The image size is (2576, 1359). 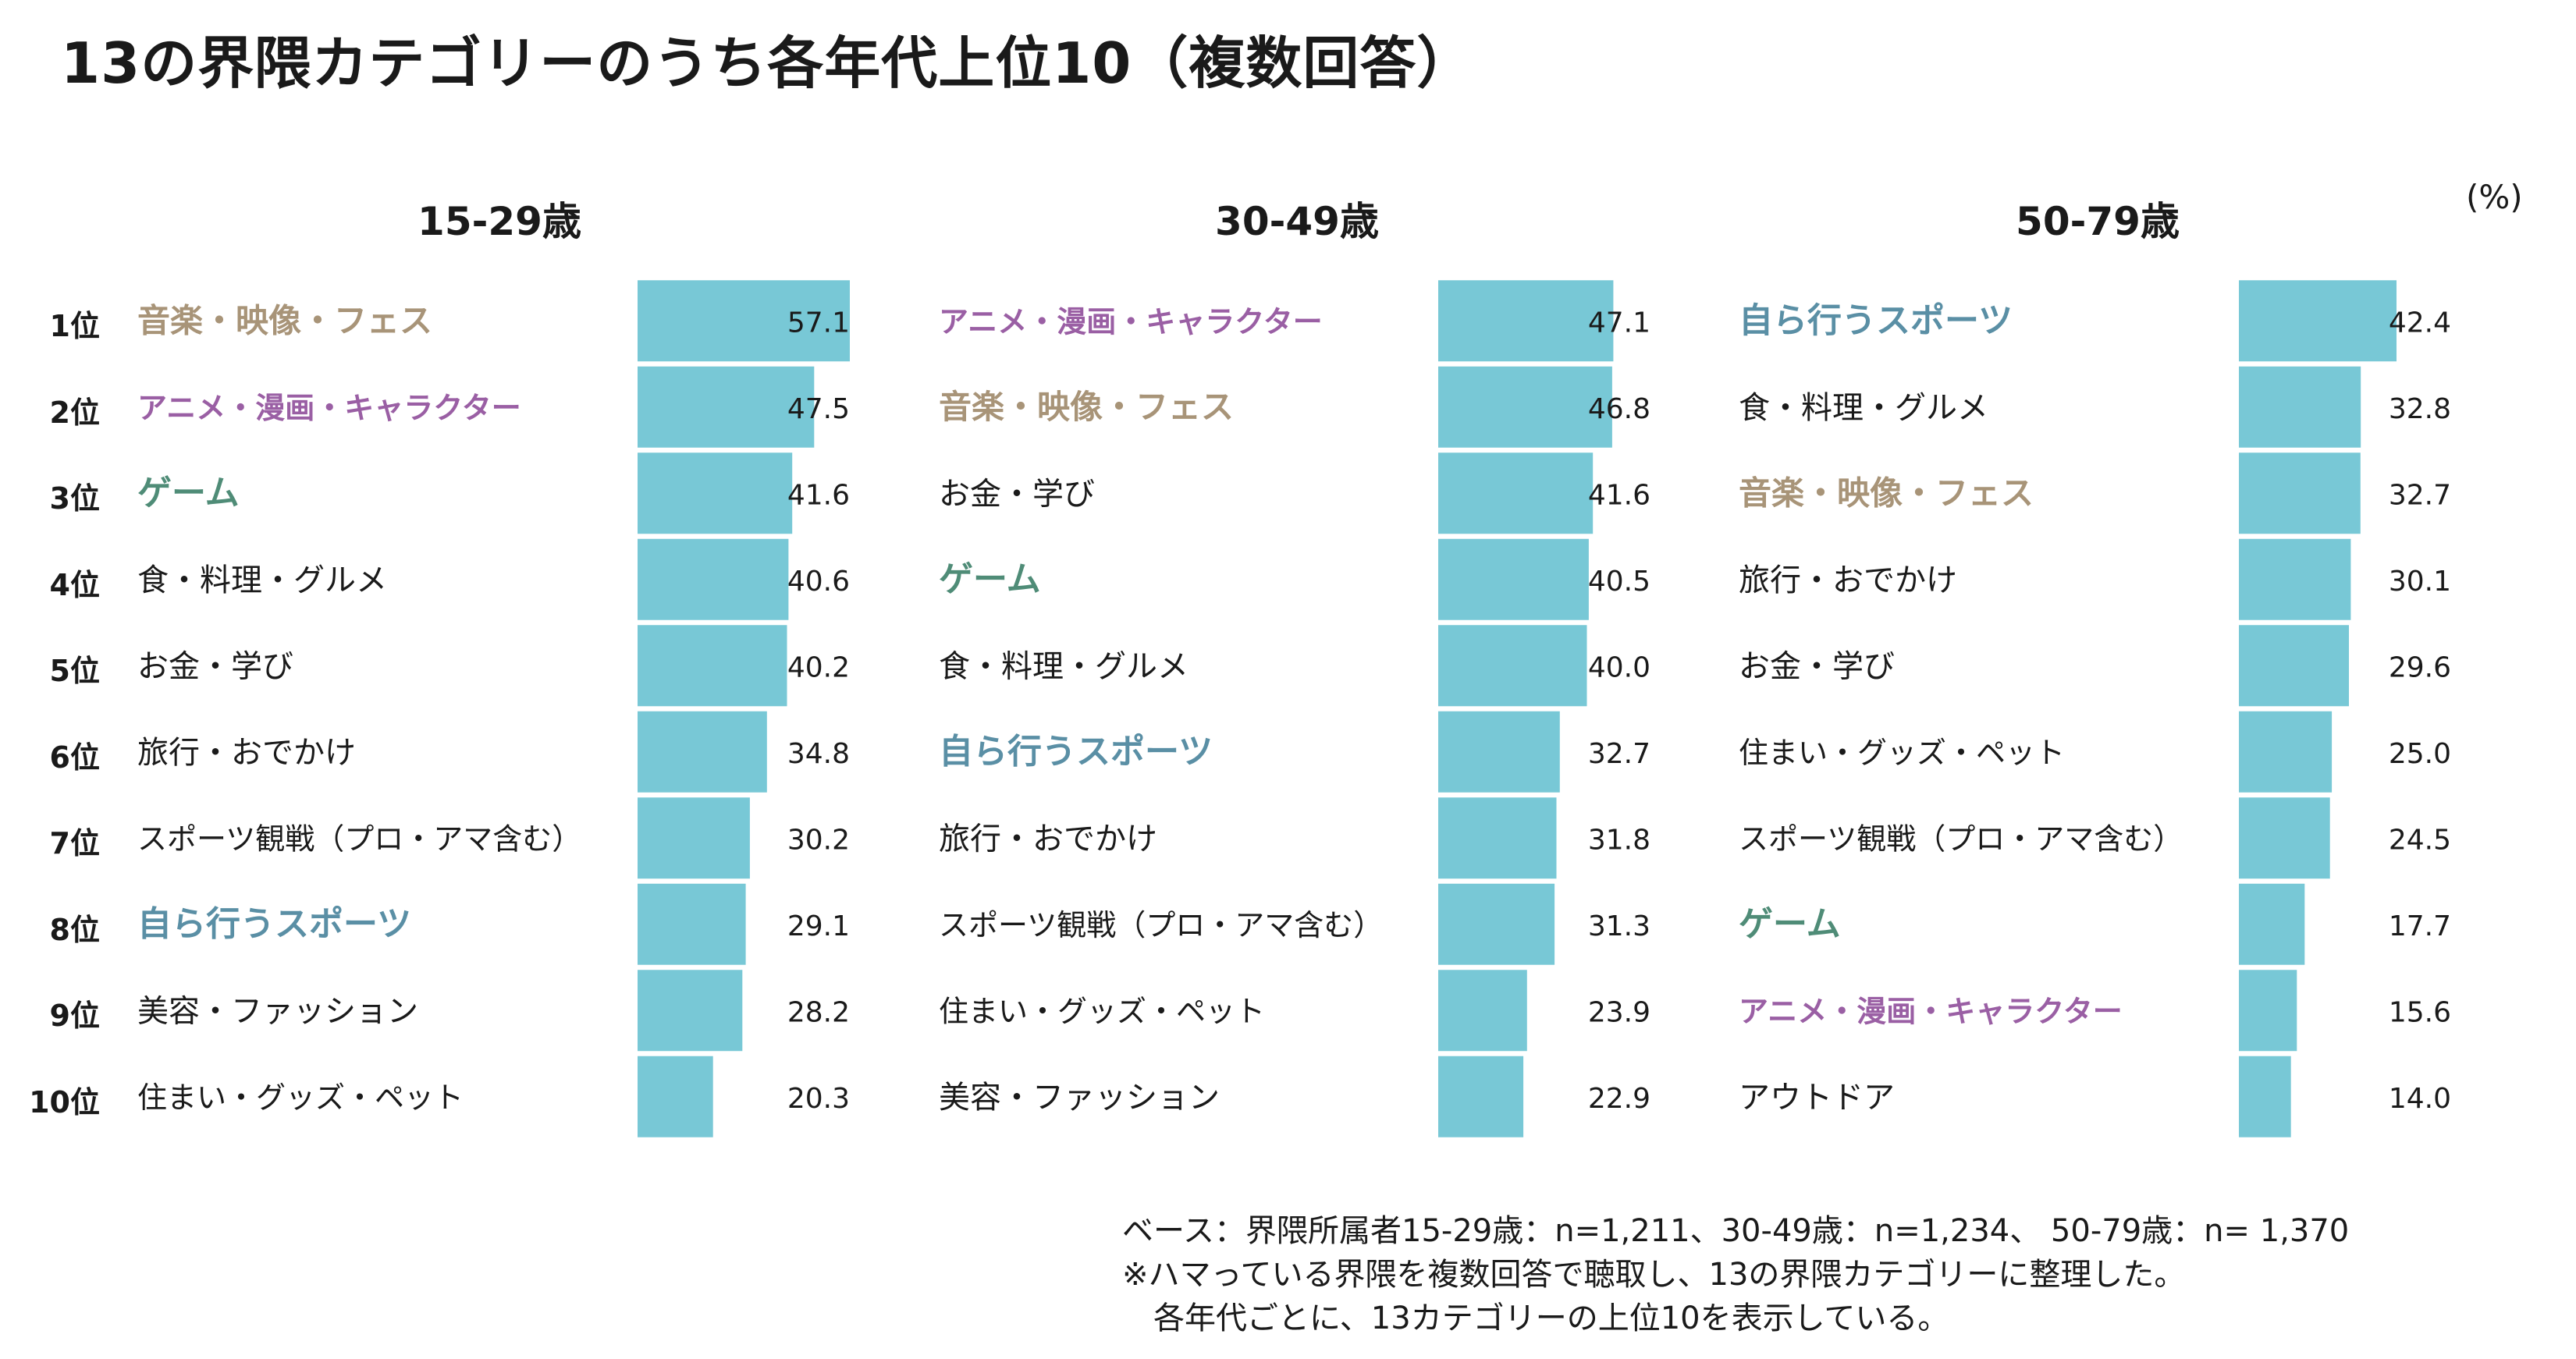 I want to click on group-title-15-29: 15-29歳, so click(x=499, y=221).